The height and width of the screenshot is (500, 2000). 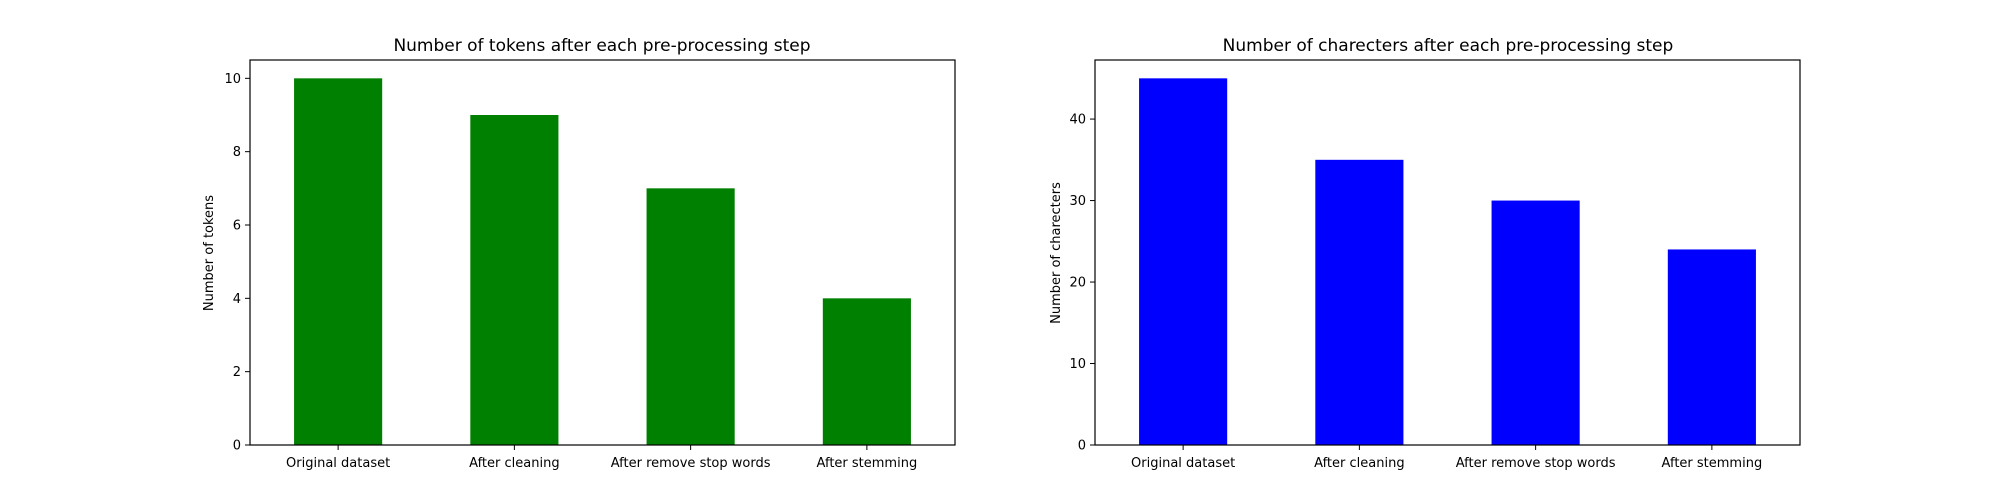 I want to click on y-tick-label: 4, so click(x=237, y=299).